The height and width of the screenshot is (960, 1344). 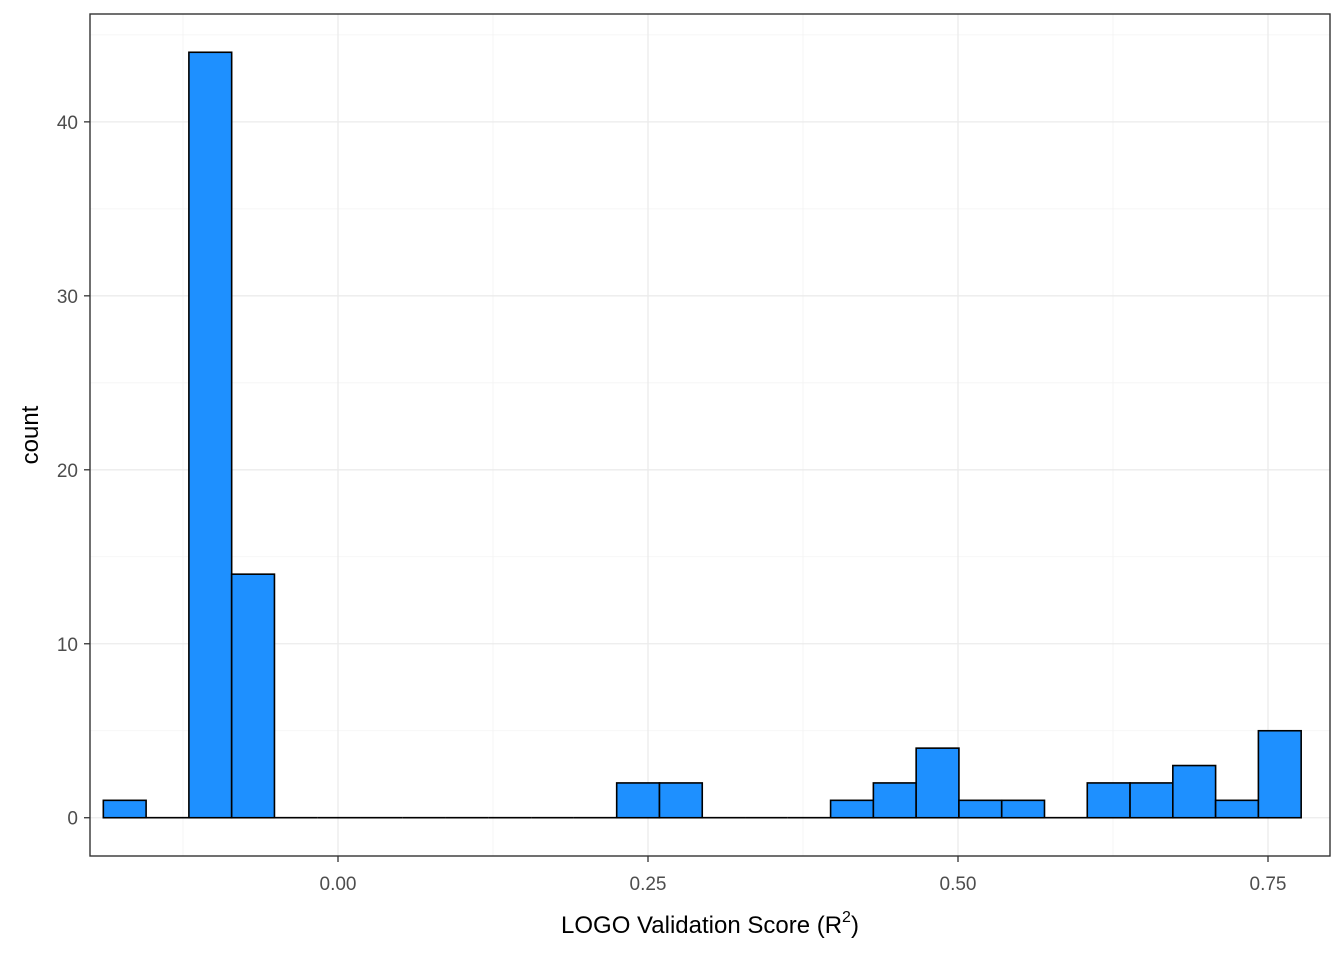 What do you see at coordinates (67, 123) in the screenshot?
I see `y-tick-label: 40` at bounding box center [67, 123].